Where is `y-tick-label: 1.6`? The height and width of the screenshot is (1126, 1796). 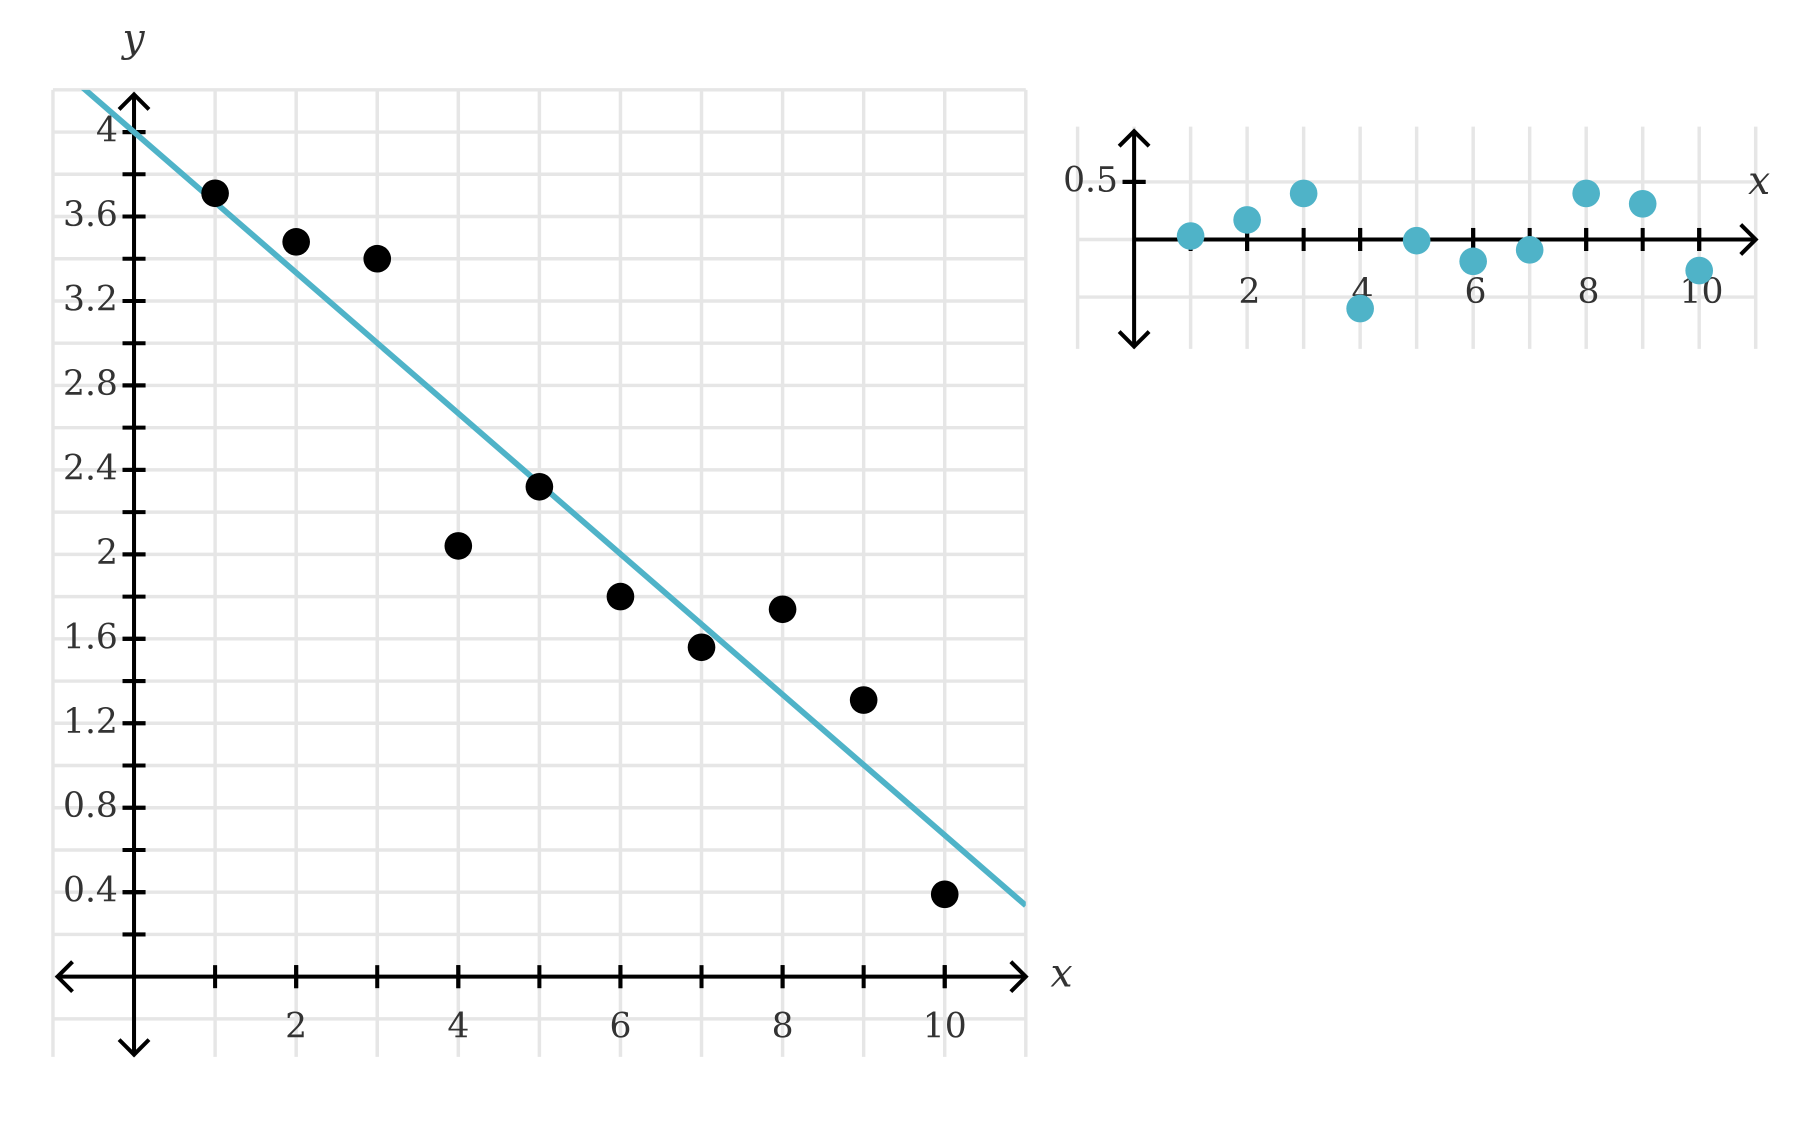
y-tick-label: 1.6 is located at coordinates (90, 637).